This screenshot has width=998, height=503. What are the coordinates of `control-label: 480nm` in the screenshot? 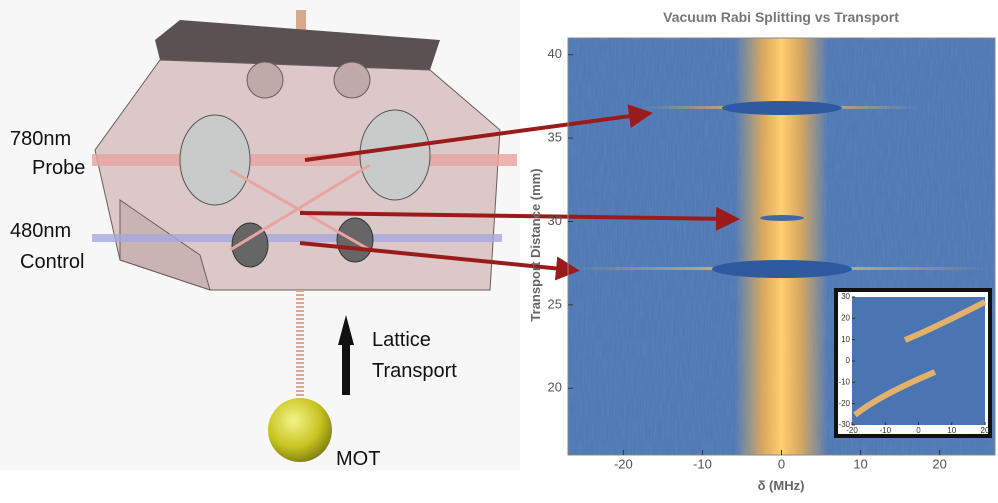 It's located at (40, 231).